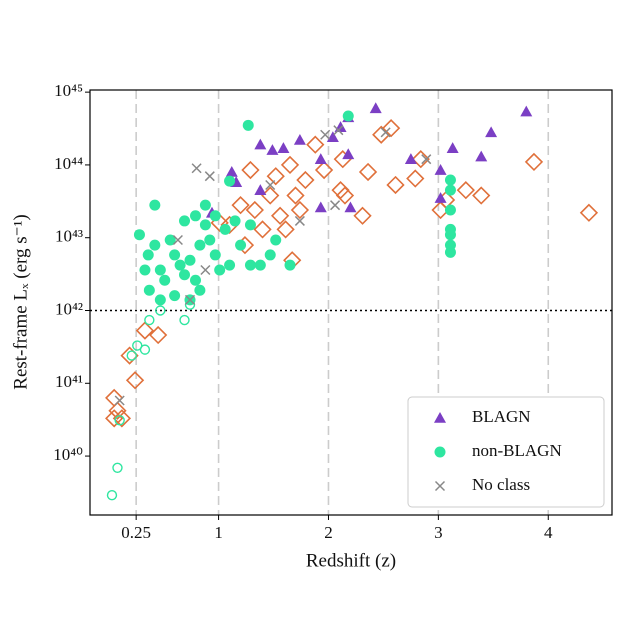 Image resolution: width=626 pixels, height=626 pixels. What do you see at coordinates (68, 90) in the screenshot?
I see `y-tick-label: 10⁴⁵` at bounding box center [68, 90].